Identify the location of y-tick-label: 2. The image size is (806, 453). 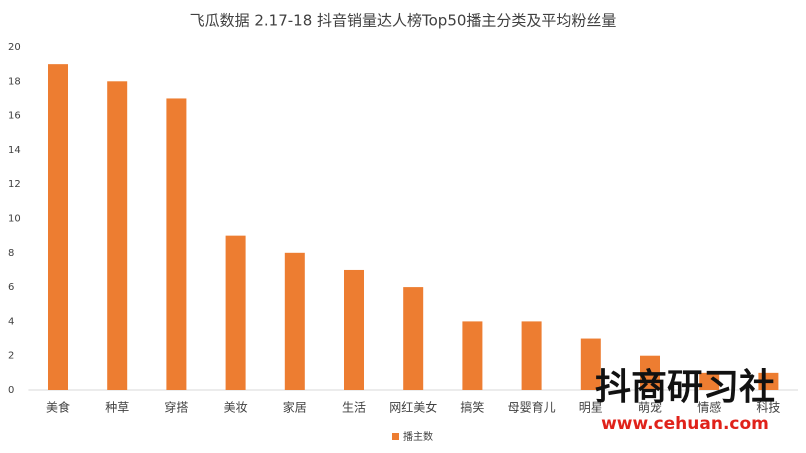
(11, 356).